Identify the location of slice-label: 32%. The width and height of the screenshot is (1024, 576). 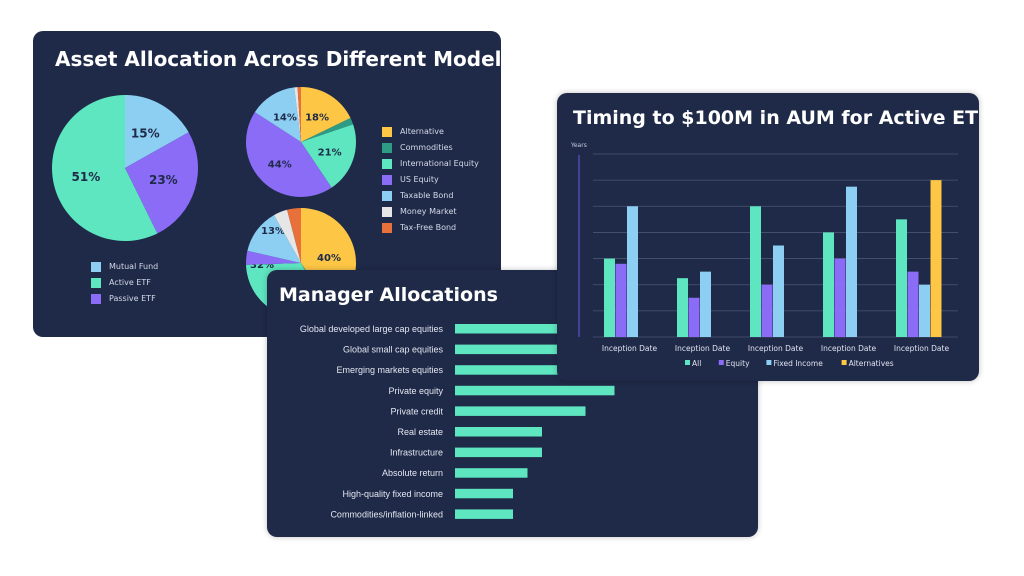
(262, 265).